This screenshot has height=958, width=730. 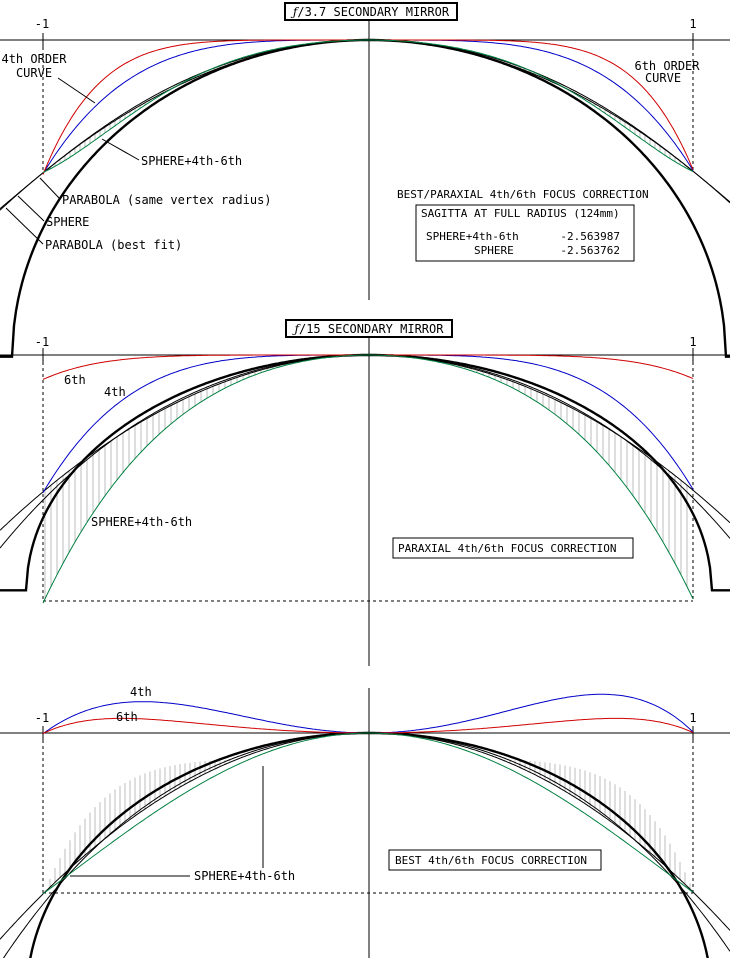 I want to click on sagitta-box, so click(x=525, y=233).